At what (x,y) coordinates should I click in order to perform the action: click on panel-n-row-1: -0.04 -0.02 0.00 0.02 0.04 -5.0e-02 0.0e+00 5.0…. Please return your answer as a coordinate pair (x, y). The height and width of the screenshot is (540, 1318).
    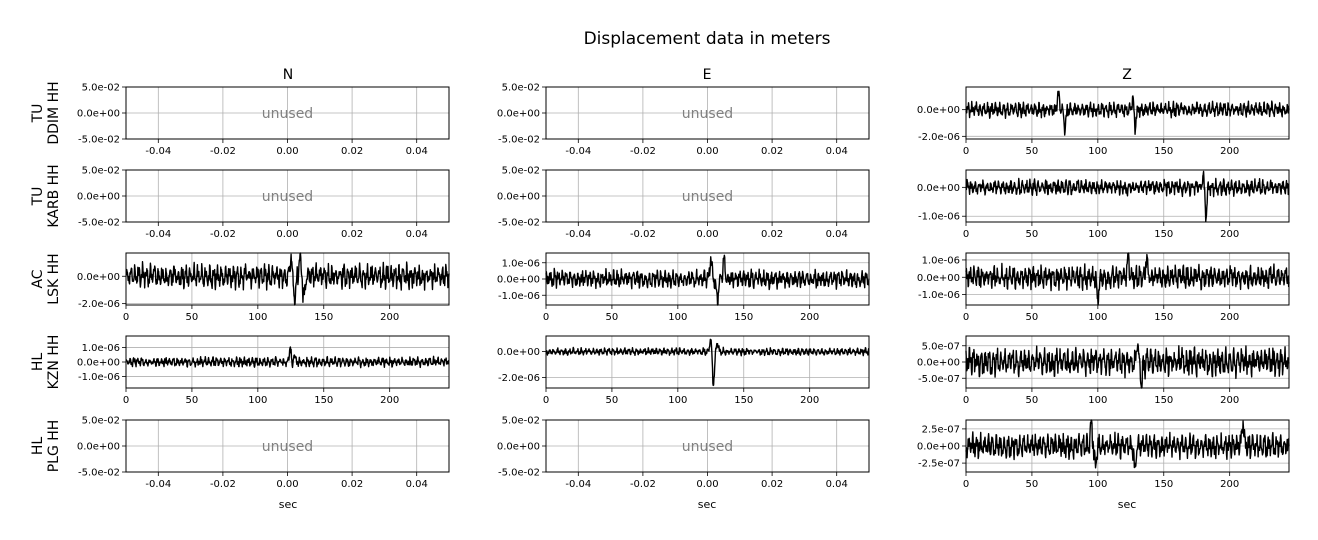
    Looking at the image, I should click on (263, 203).